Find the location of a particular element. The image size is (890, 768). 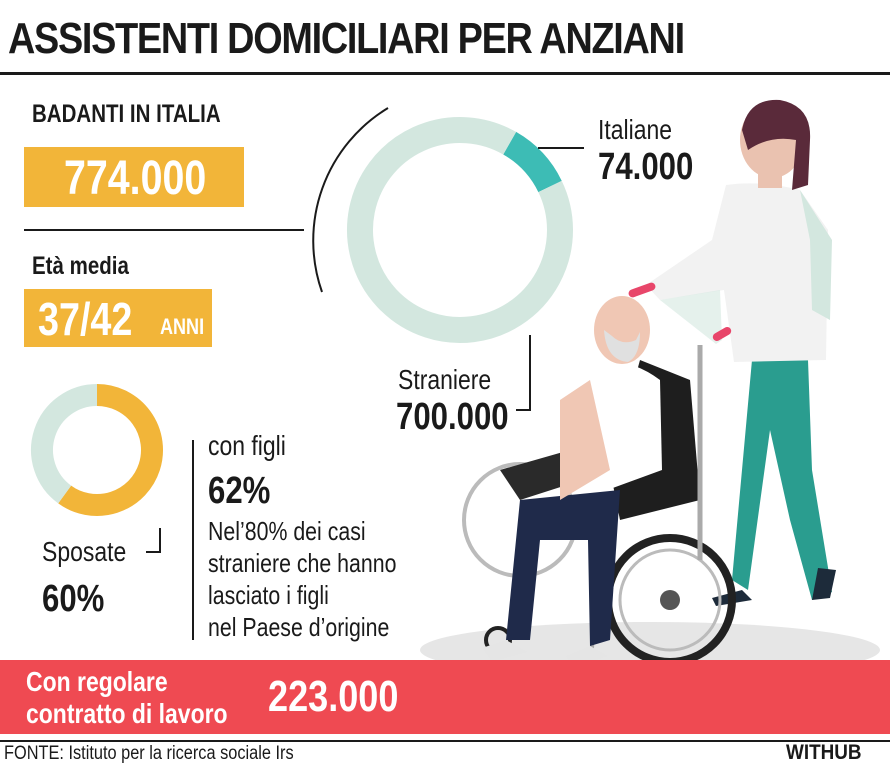

figli-note-line: Nel’80% dei casi is located at coordinates (287, 531).